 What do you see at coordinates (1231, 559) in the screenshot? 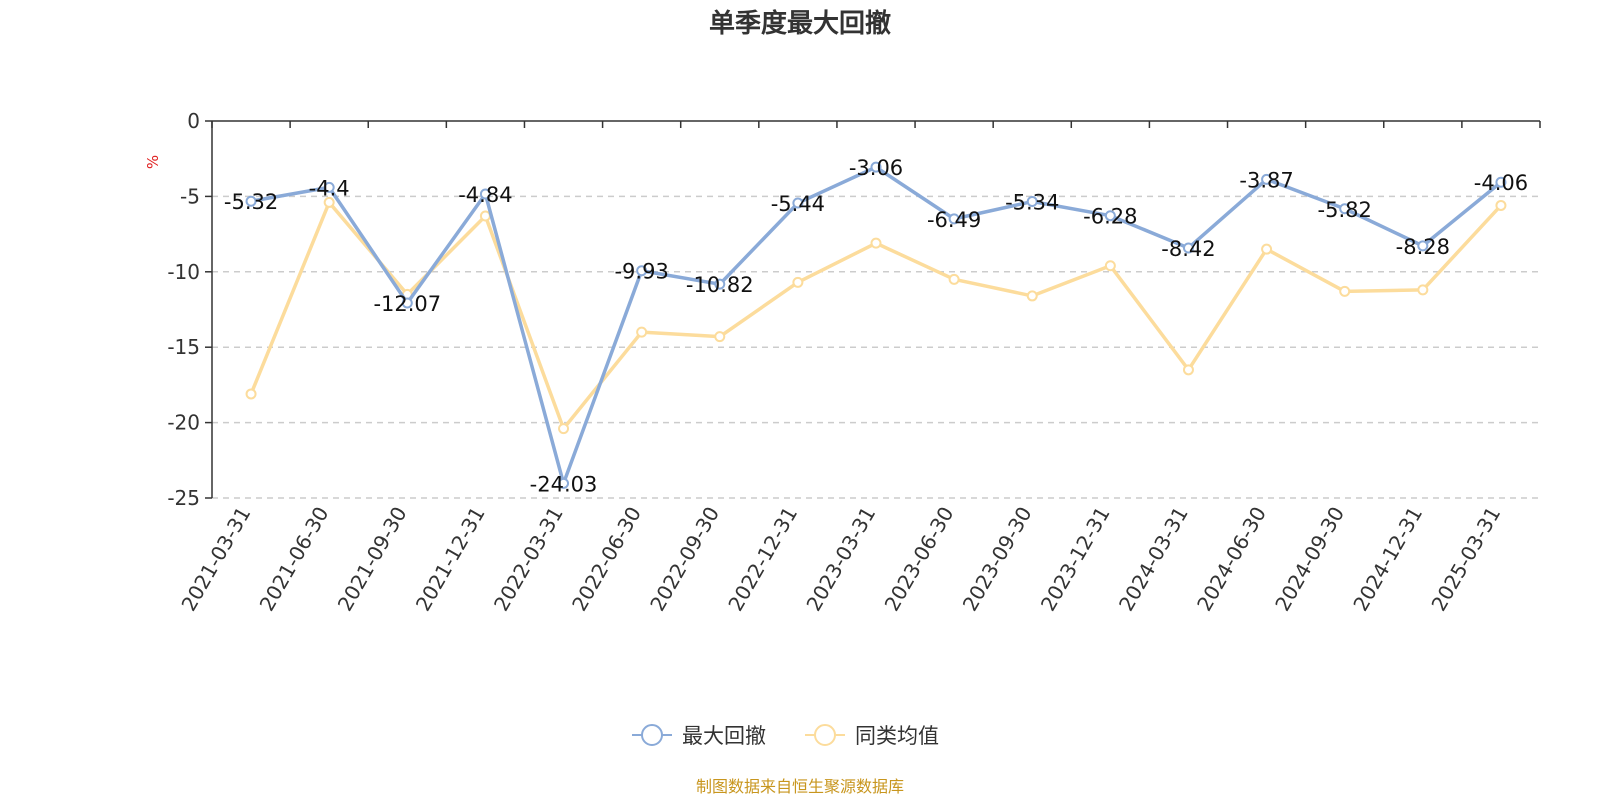
I see `x-tick-label: 2024-06-30` at bounding box center [1231, 559].